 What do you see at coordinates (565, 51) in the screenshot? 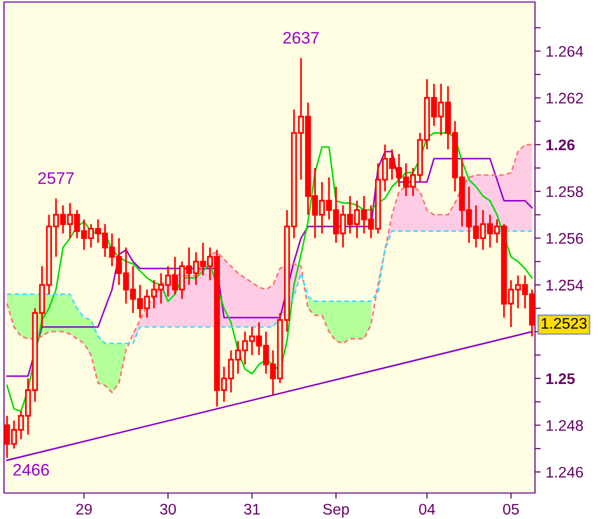
I see `y-tick-label: 1.264` at bounding box center [565, 51].